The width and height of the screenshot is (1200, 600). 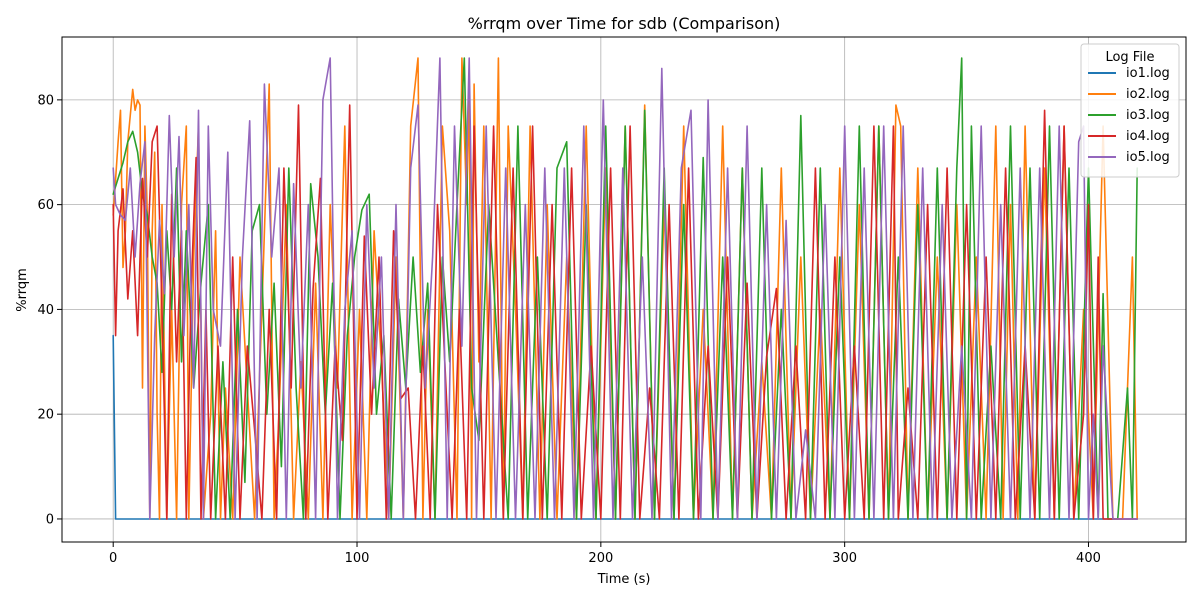 What do you see at coordinates (624, 579) in the screenshot?
I see `x-axis-label: Time (s)` at bounding box center [624, 579].